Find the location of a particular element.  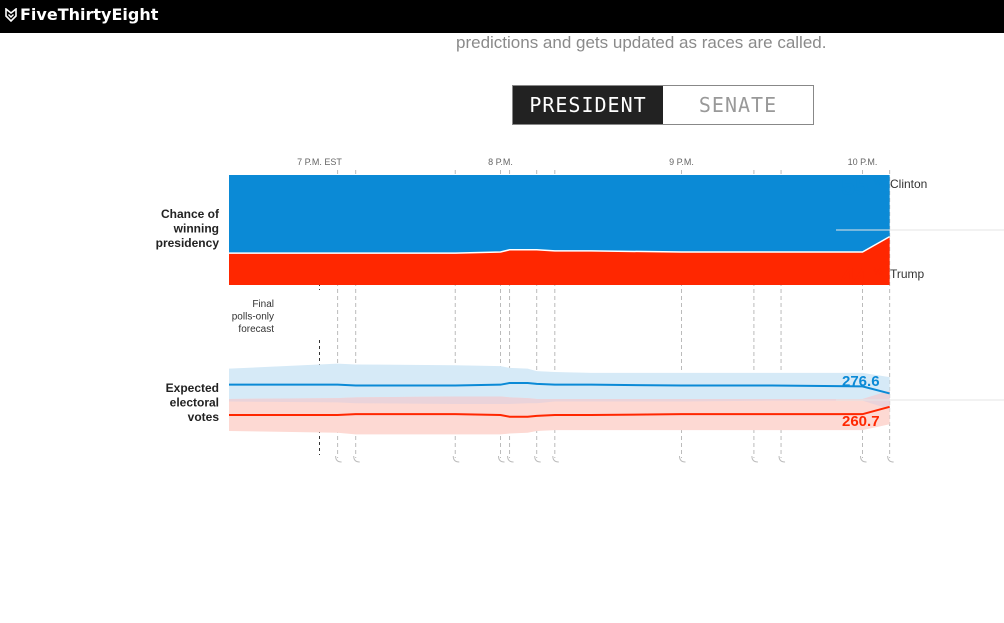

trump-ev-line is located at coordinates (559, 411).